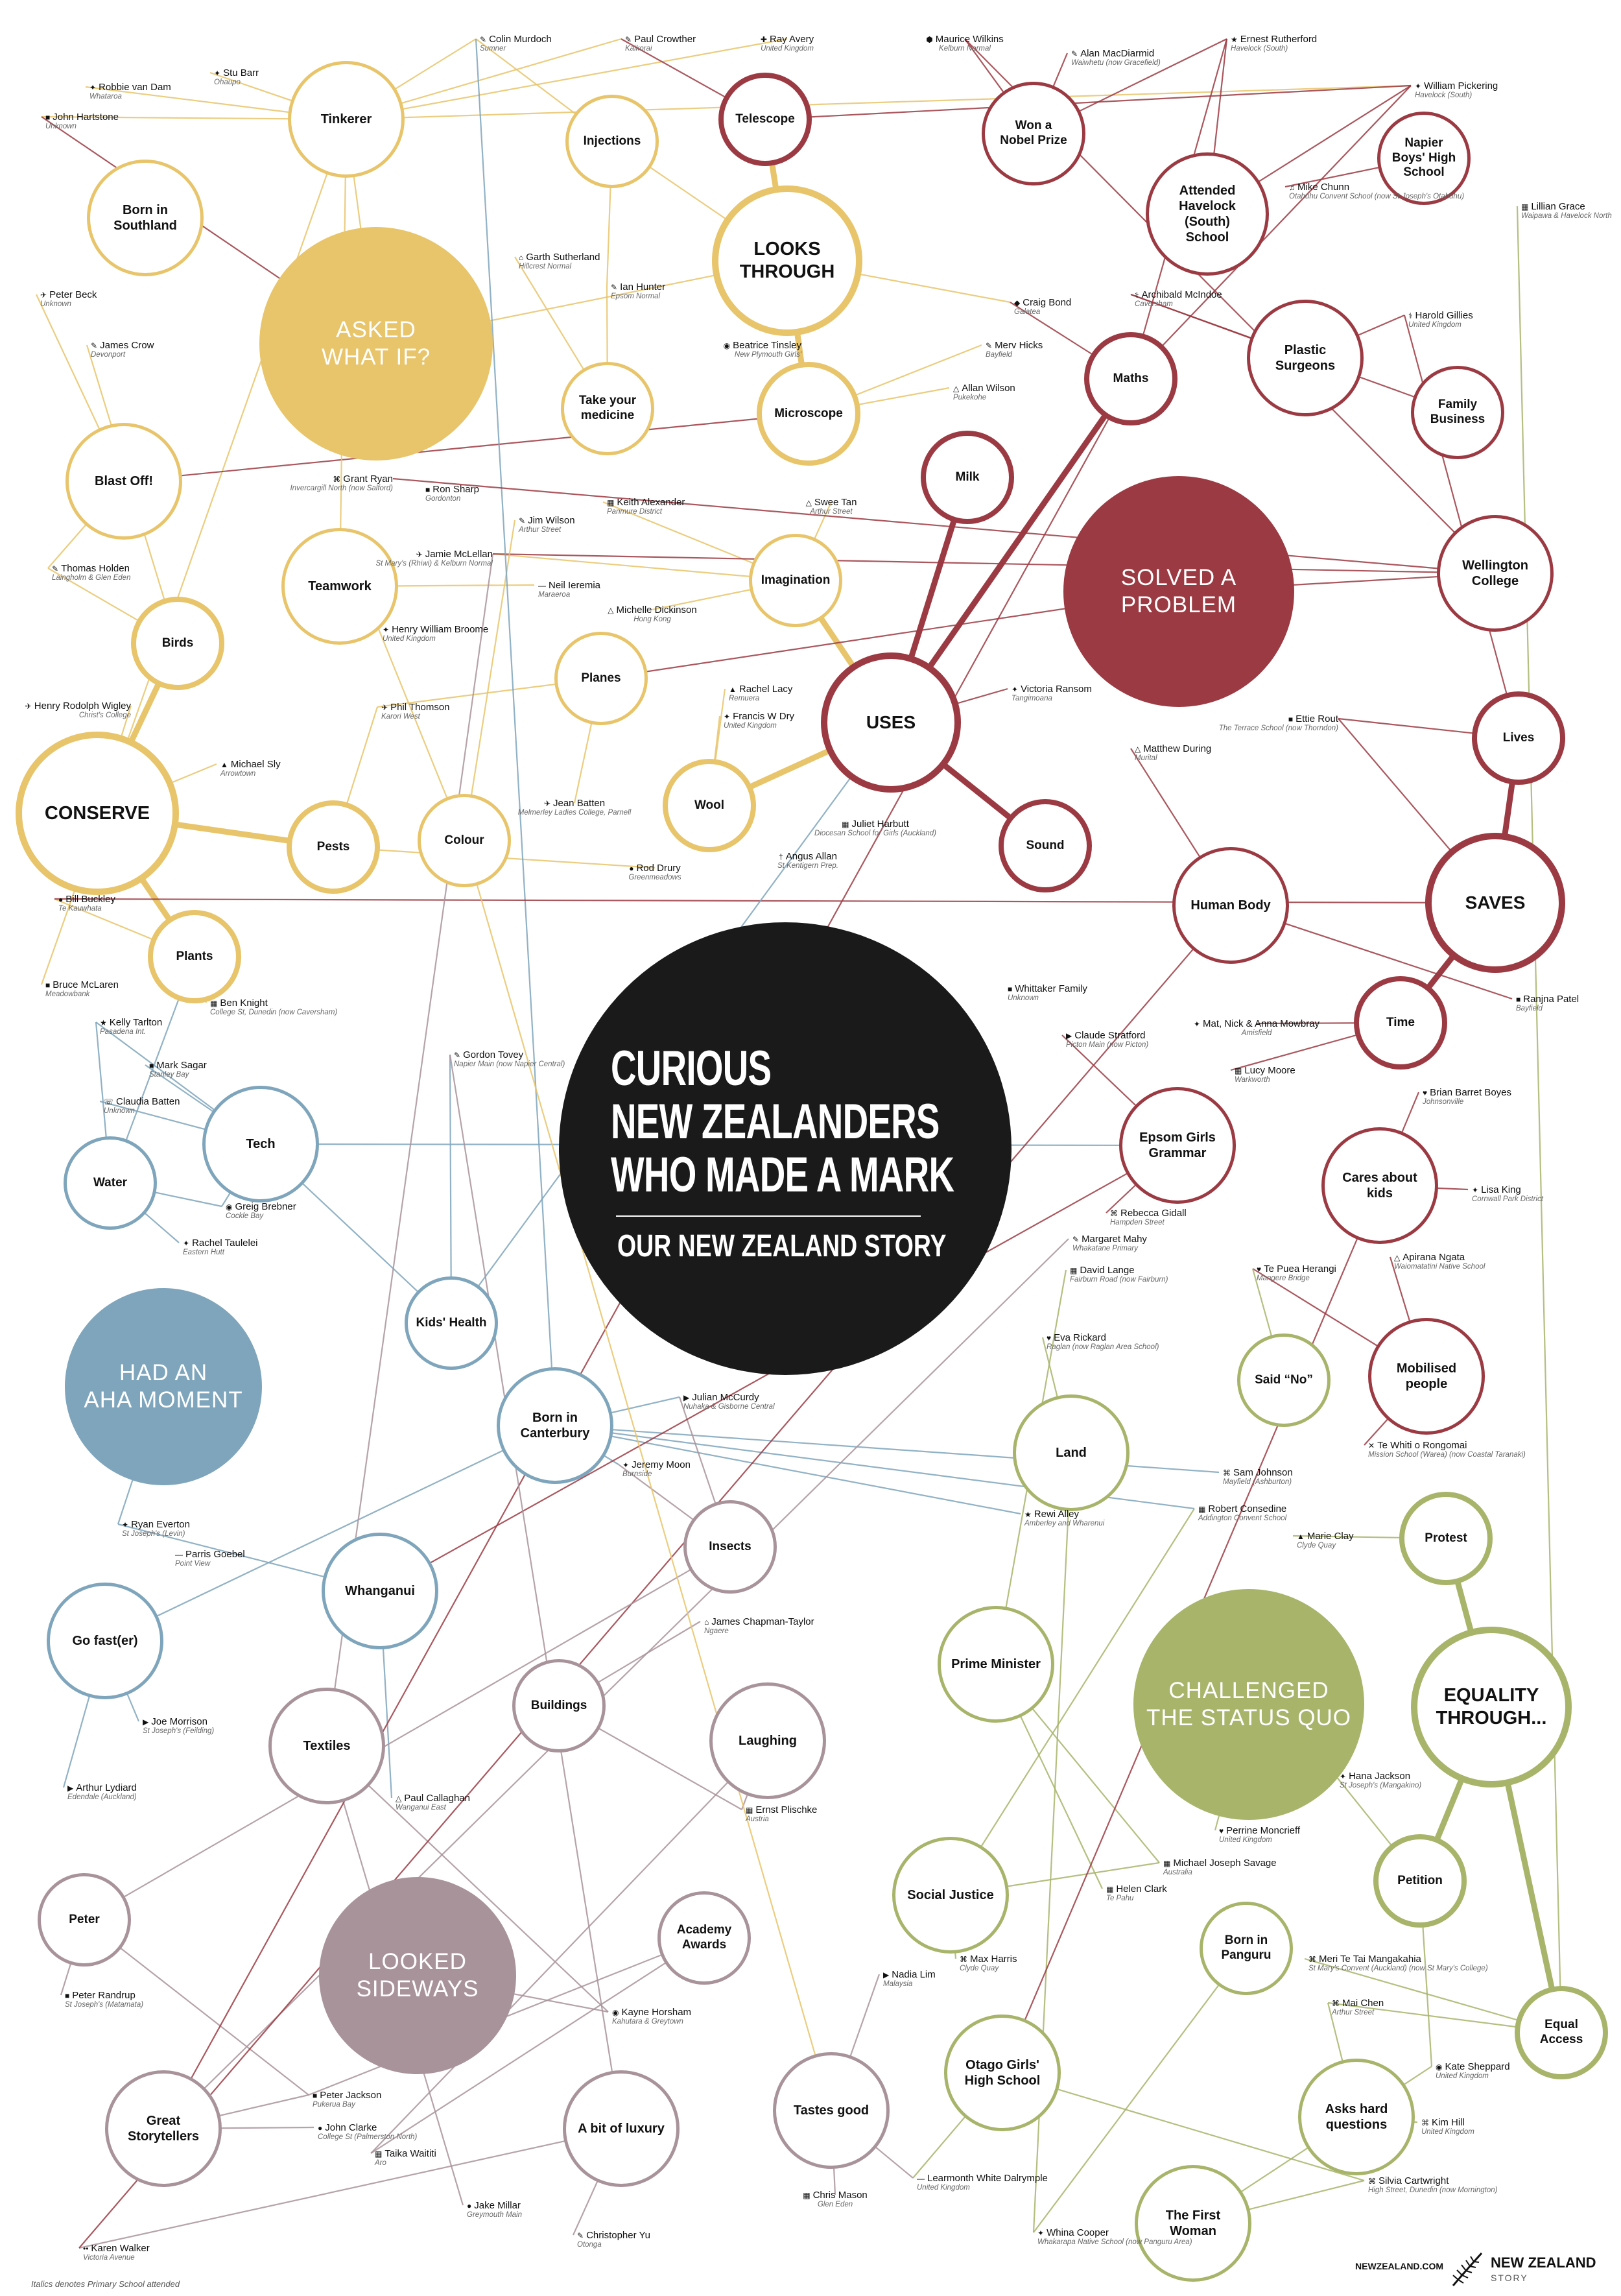 The height and width of the screenshot is (2296, 1621). Describe the element at coordinates (875, 833) in the screenshot. I see `person-school: Diocesan School for Girls (Auckland)` at that location.